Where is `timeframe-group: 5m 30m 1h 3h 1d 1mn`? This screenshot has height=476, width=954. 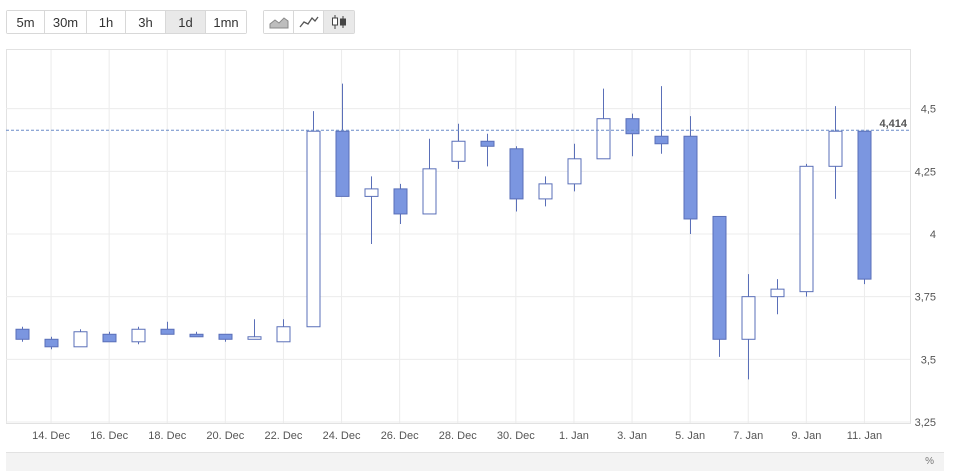 timeframe-group: 5m 30m 1h 3h 1d 1mn is located at coordinates (126, 22).